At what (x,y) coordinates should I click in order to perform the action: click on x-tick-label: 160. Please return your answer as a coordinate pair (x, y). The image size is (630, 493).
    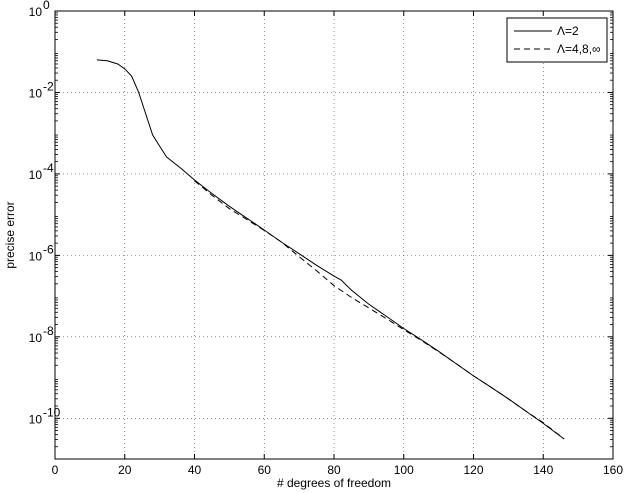
    Looking at the image, I should click on (613, 470).